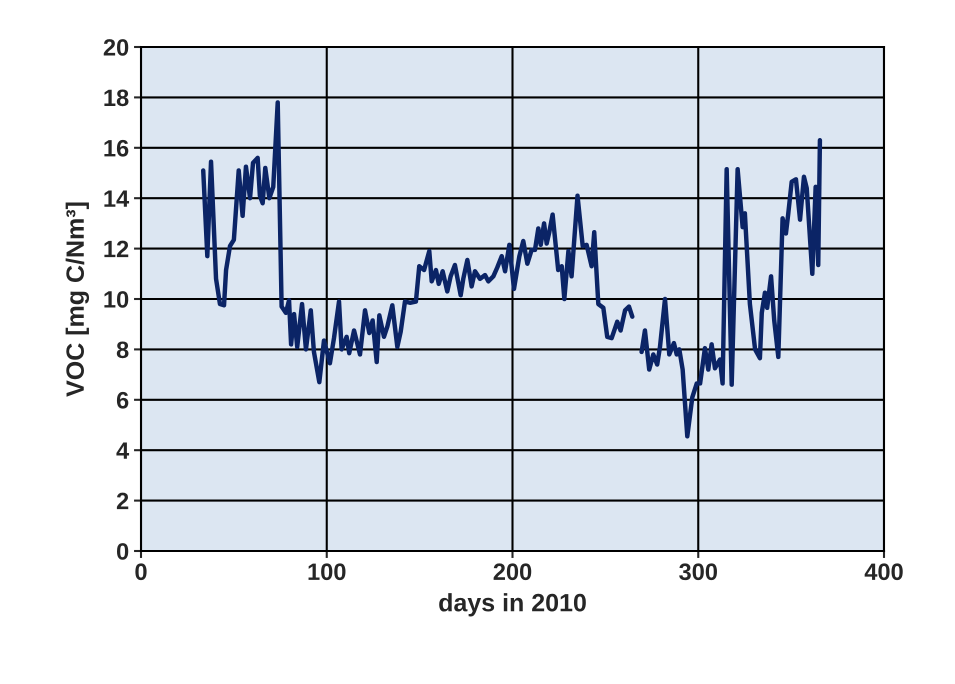 This screenshot has height=684, width=955. What do you see at coordinates (116, 97) in the screenshot?
I see `y-tick-label: 18` at bounding box center [116, 97].